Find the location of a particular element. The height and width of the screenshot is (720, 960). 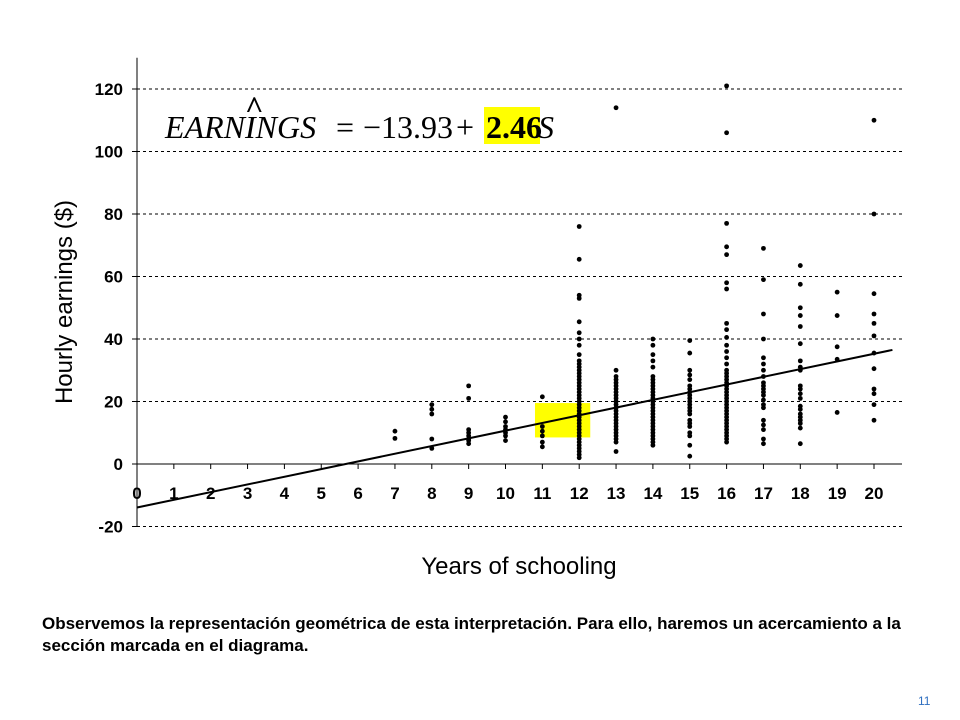

x-tick-label-10: 10 is located at coordinates (505, 493).